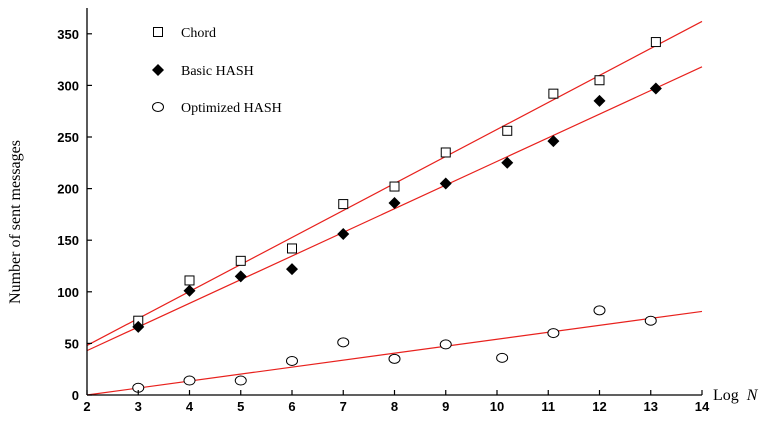  I want to click on x-tick-label: 3, so click(138, 406).